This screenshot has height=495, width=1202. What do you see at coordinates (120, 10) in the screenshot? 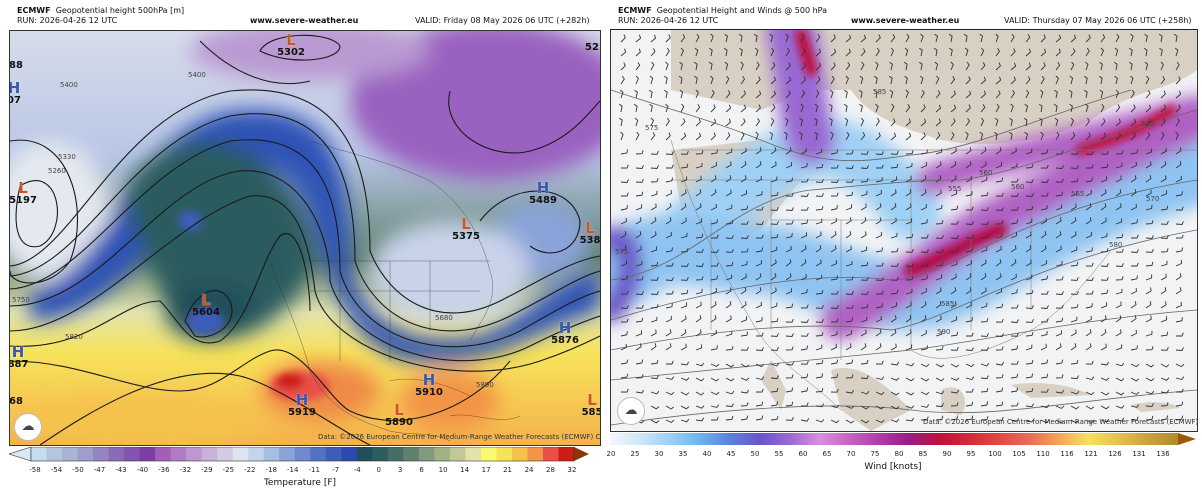
I see `chart-title: Geopotential height 500hPa [m]` at bounding box center [120, 10].